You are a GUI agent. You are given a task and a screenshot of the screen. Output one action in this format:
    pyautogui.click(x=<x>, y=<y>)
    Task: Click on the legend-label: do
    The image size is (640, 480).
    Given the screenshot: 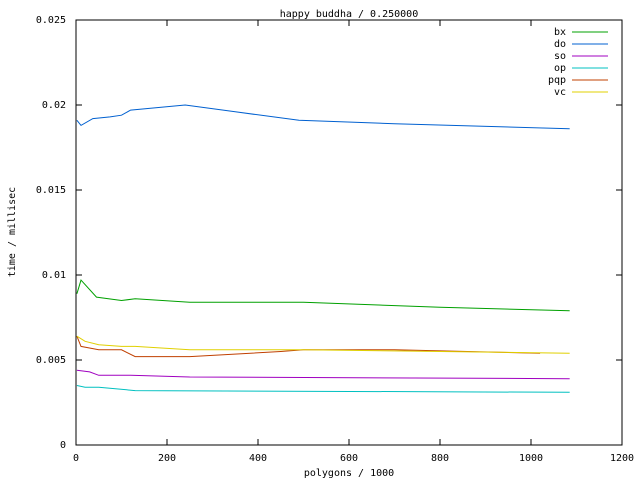 What is the action you would take?
    pyautogui.click(x=560, y=44)
    